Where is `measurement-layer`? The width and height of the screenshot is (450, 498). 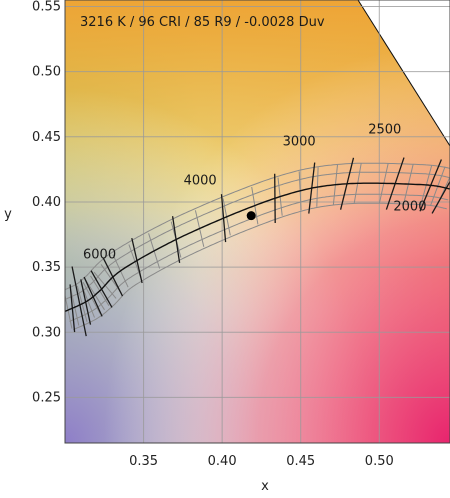 measurement-layer is located at coordinates (251, 215).